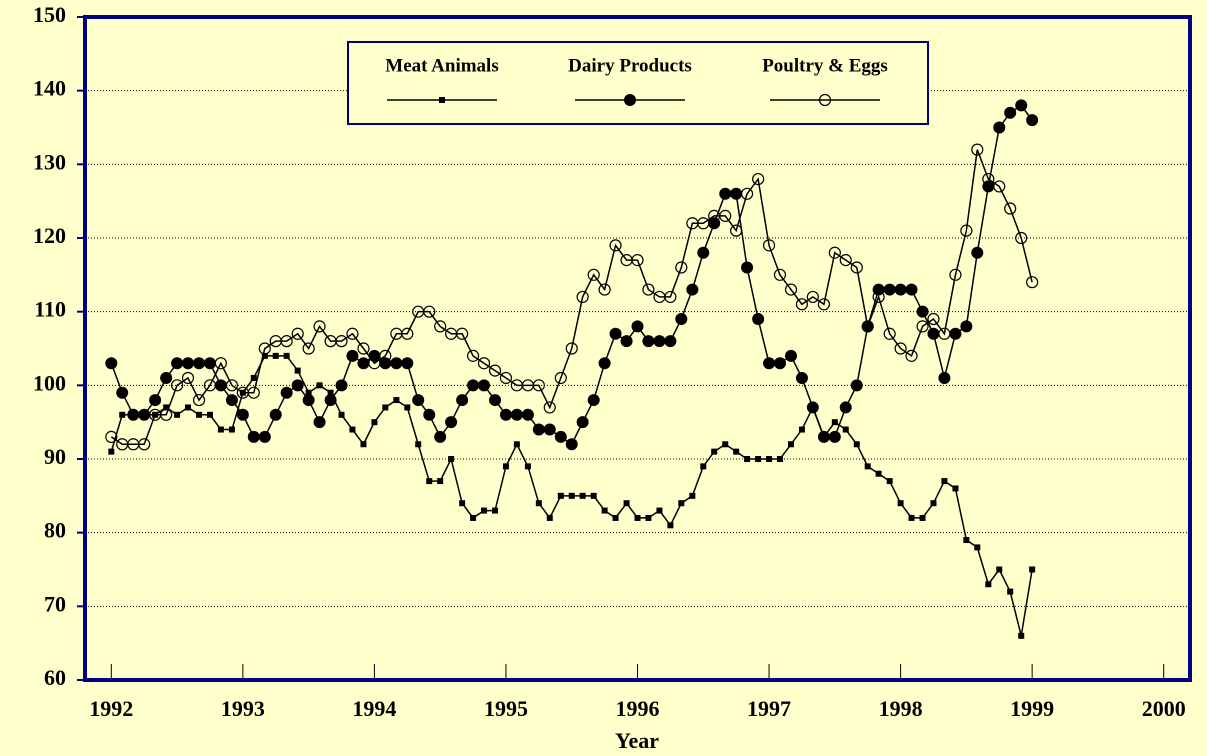  Describe the element at coordinates (55, 530) in the screenshot. I see `y-tick-label: 80` at that location.